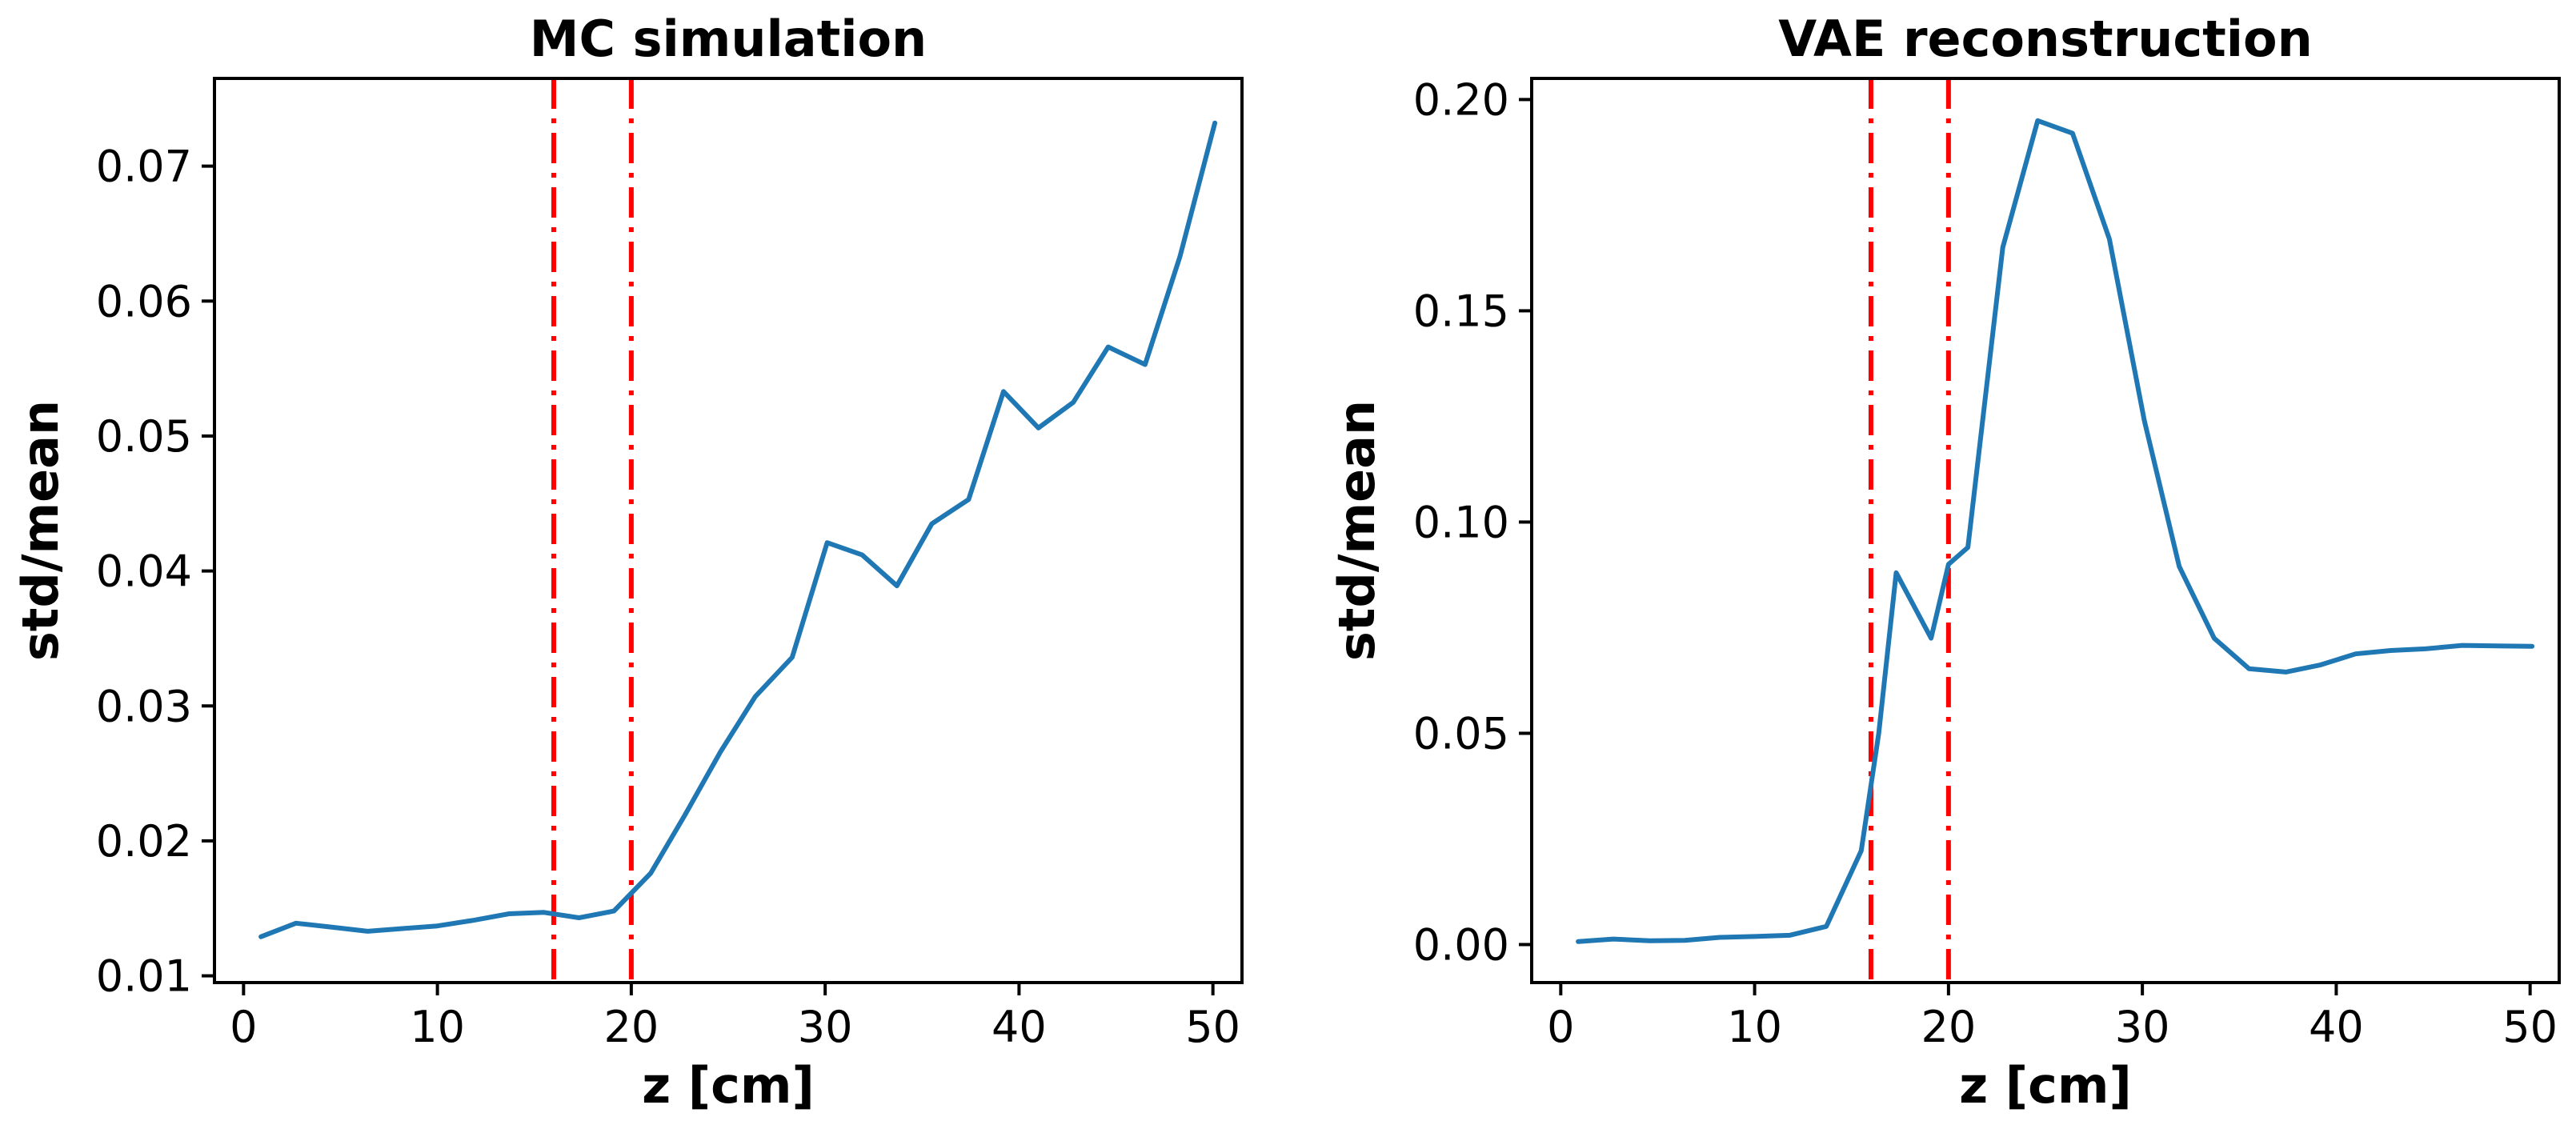  Describe the element at coordinates (144, 167) in the screenshot. I see `y-tick-label: 0.07` at that location.